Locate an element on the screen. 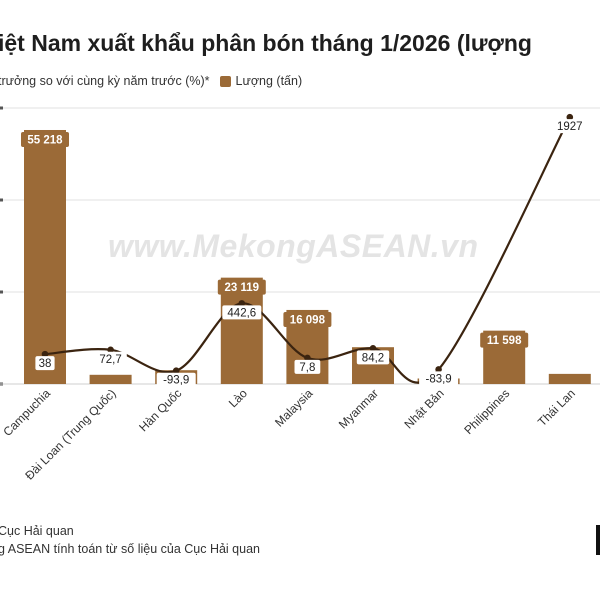  legend-swatch-volume is located at coordinates (225, 81).